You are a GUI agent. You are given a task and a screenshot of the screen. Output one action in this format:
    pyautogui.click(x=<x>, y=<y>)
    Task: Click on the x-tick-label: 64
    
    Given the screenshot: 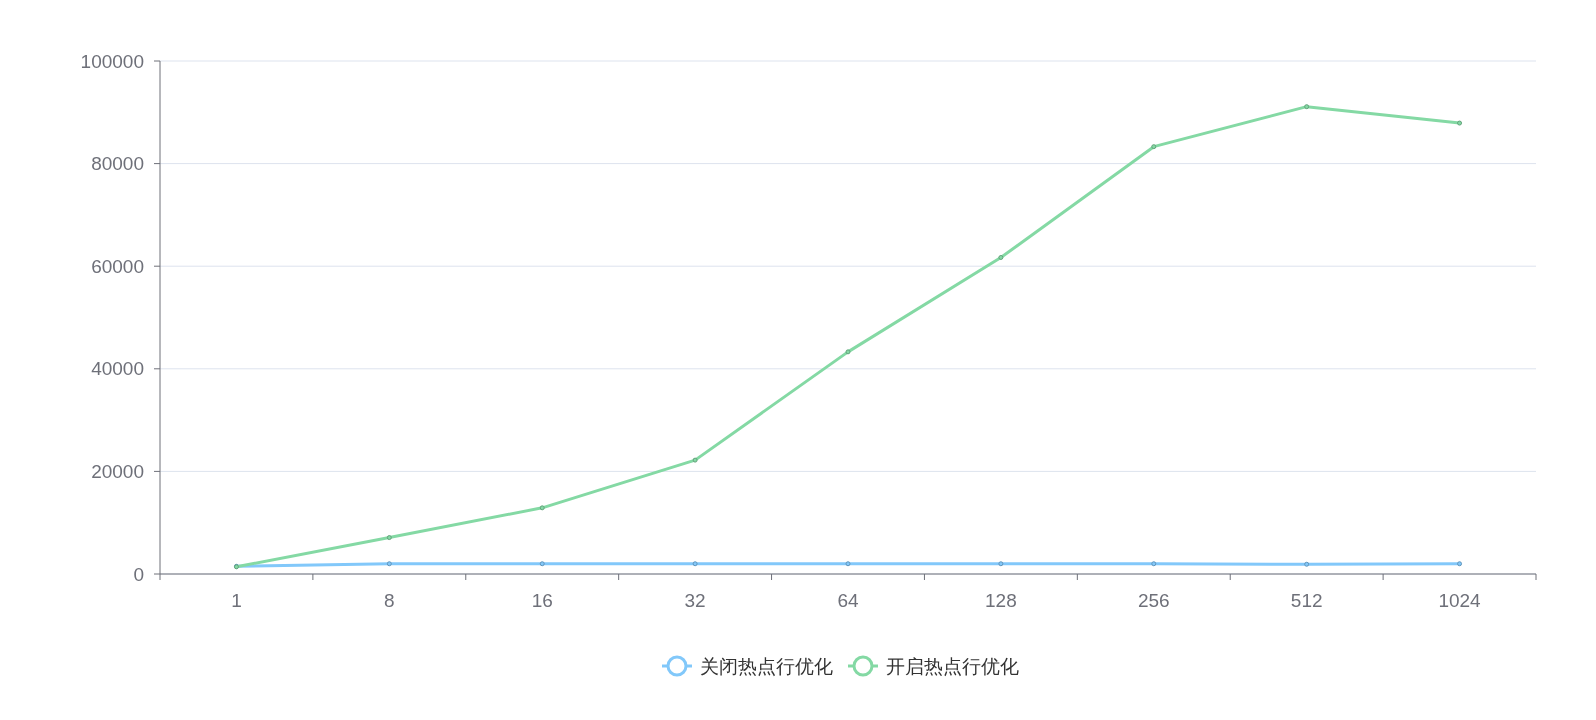 What is the action you would take?
    pyautogui.click(x=848, y=600)
    